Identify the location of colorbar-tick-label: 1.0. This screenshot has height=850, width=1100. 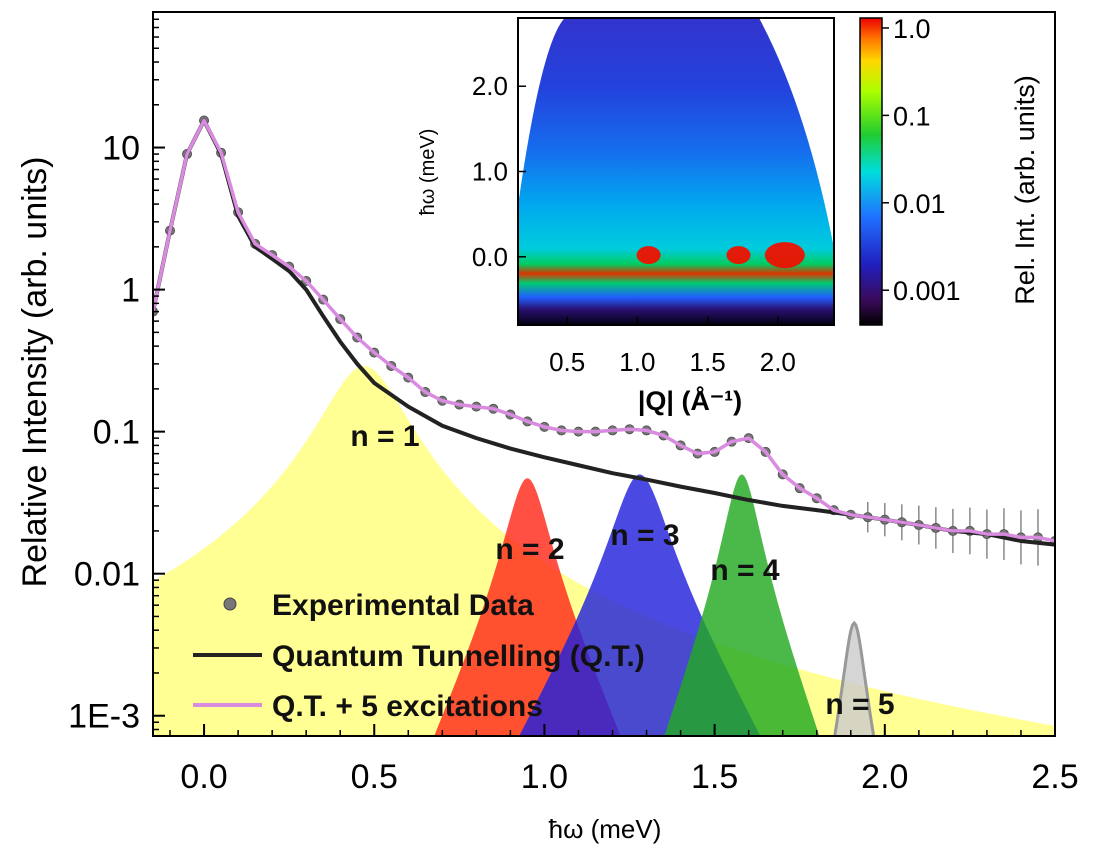
(912, 29).